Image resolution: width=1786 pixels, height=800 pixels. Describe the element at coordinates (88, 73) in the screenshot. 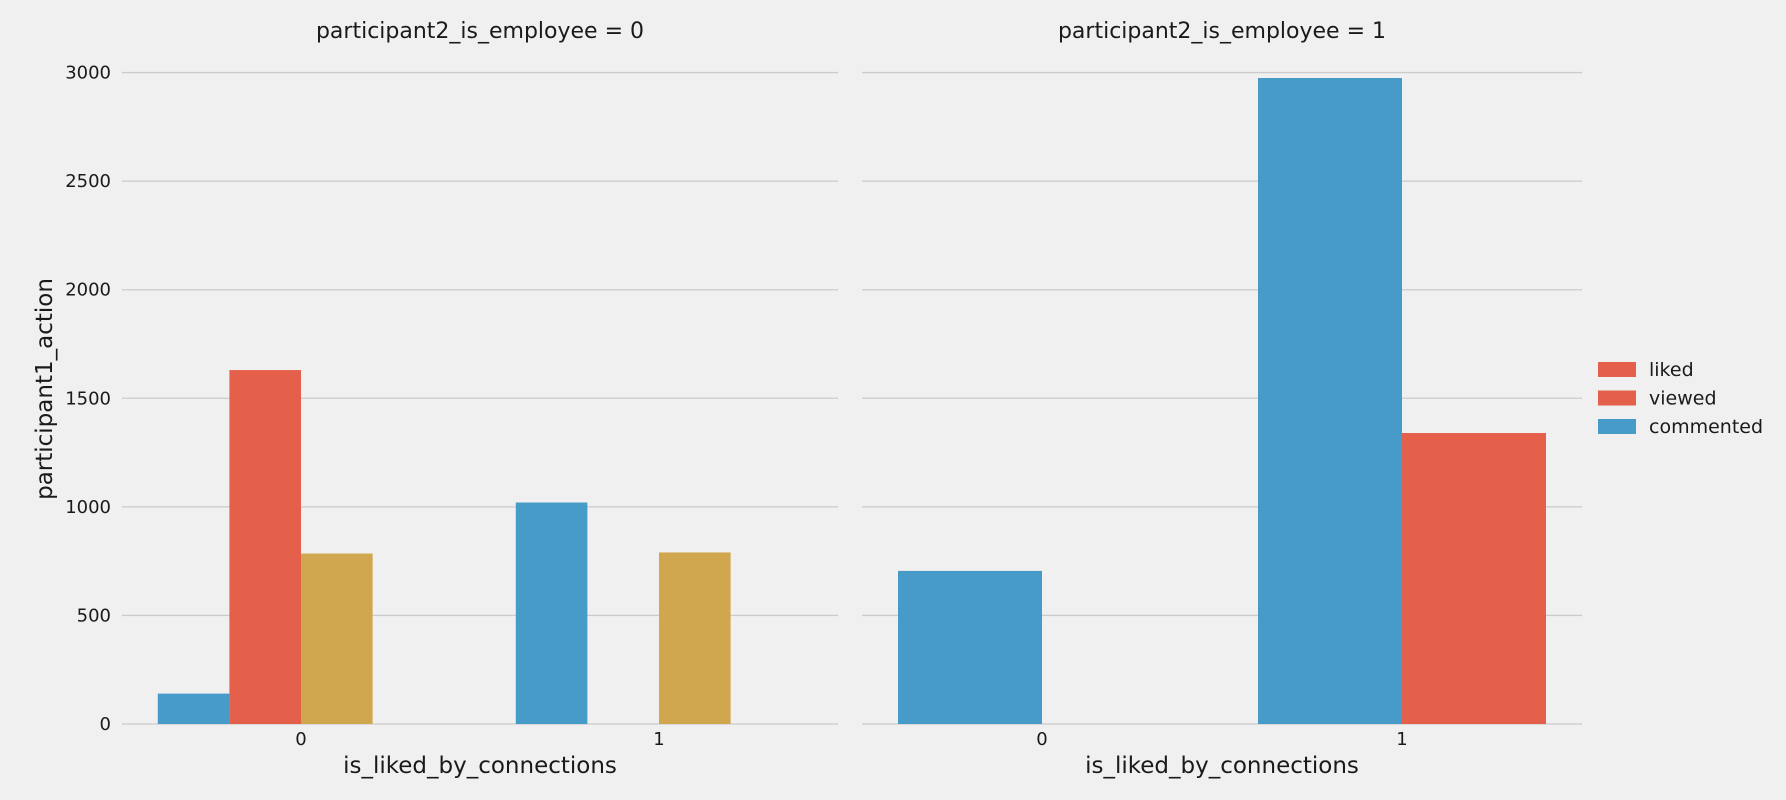

I see `y-tick-label: 3000` at that location.